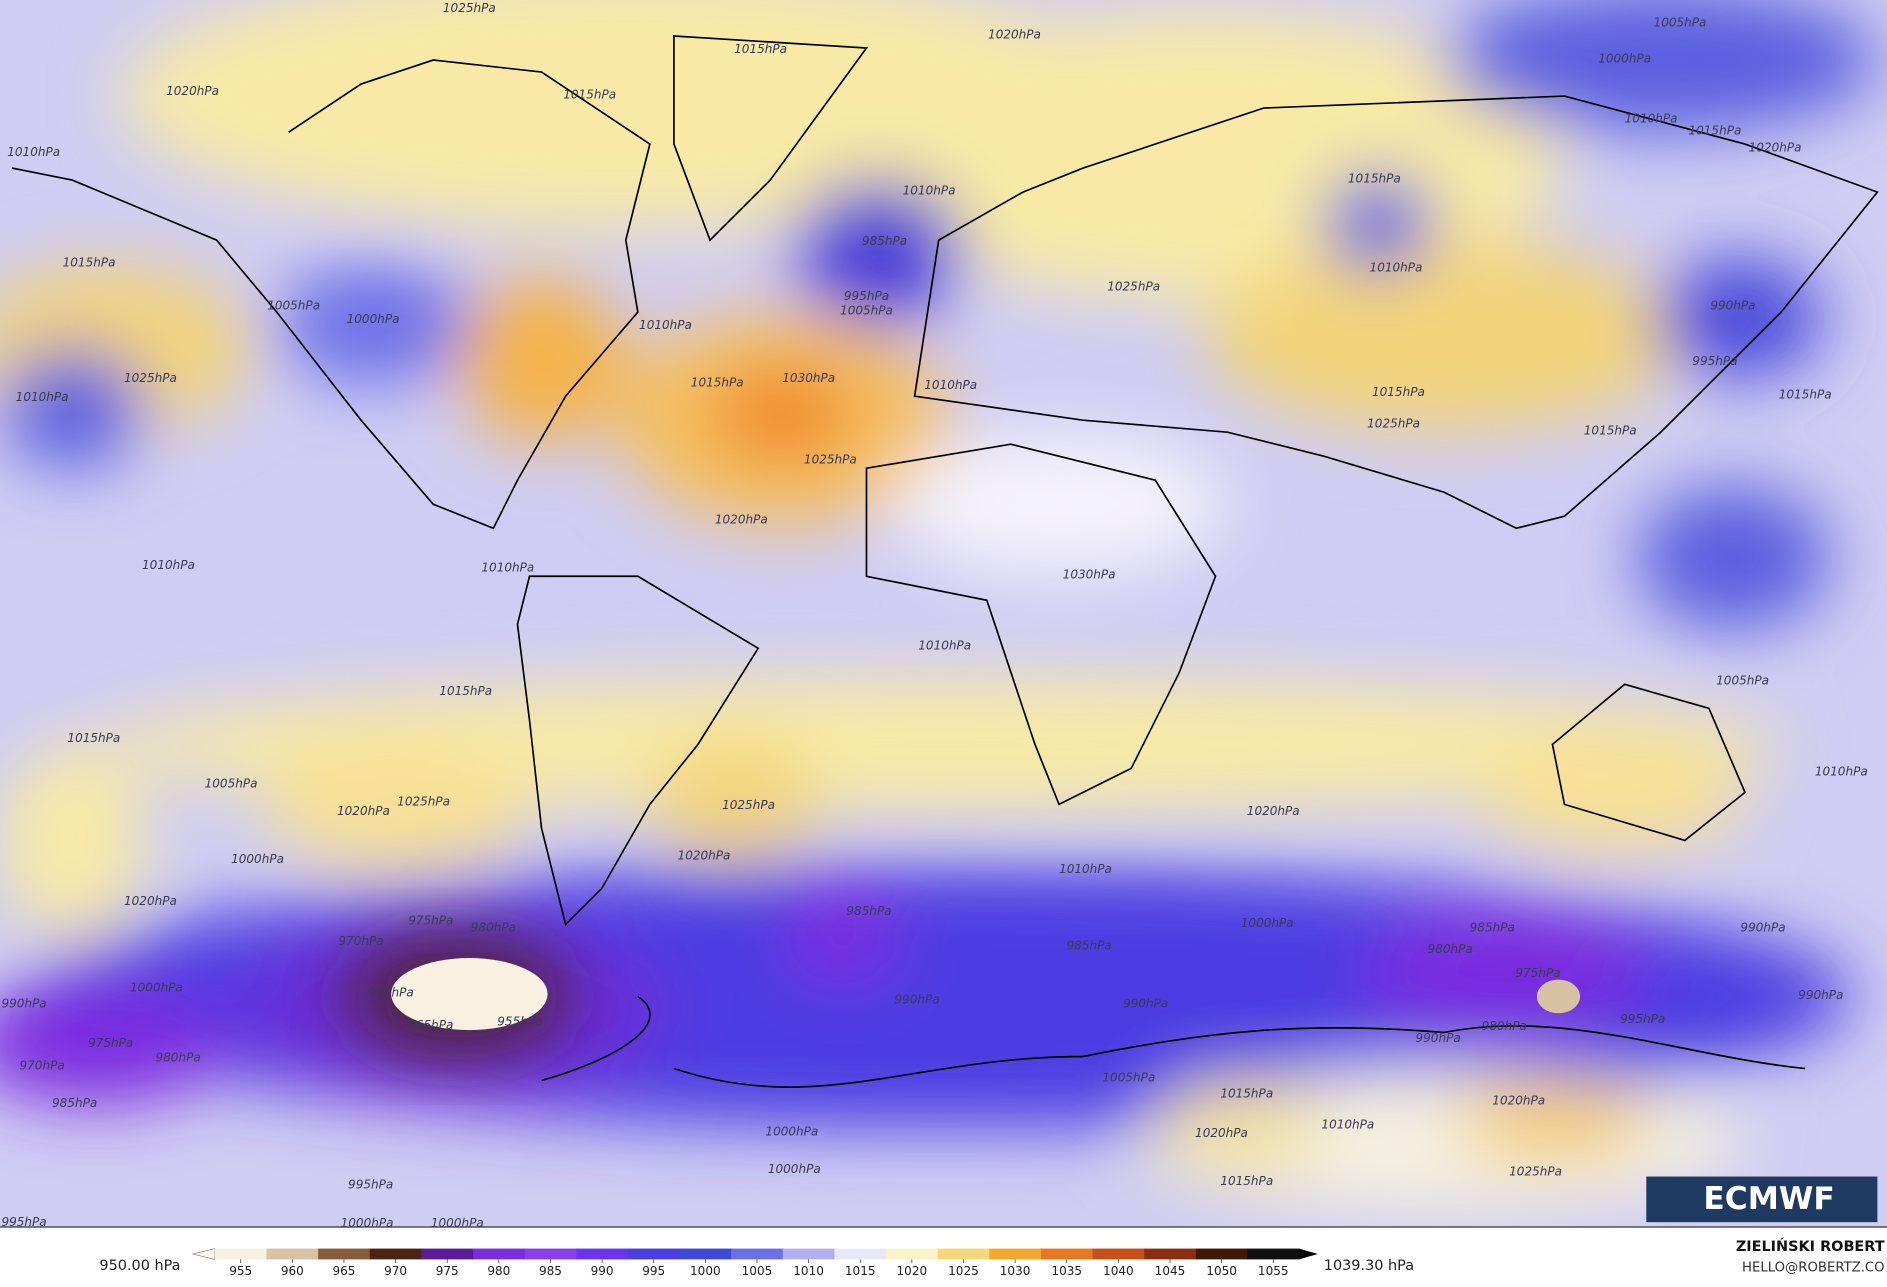  I want to click on colorbar-tick-label: 1040, so click(1118, 1271).